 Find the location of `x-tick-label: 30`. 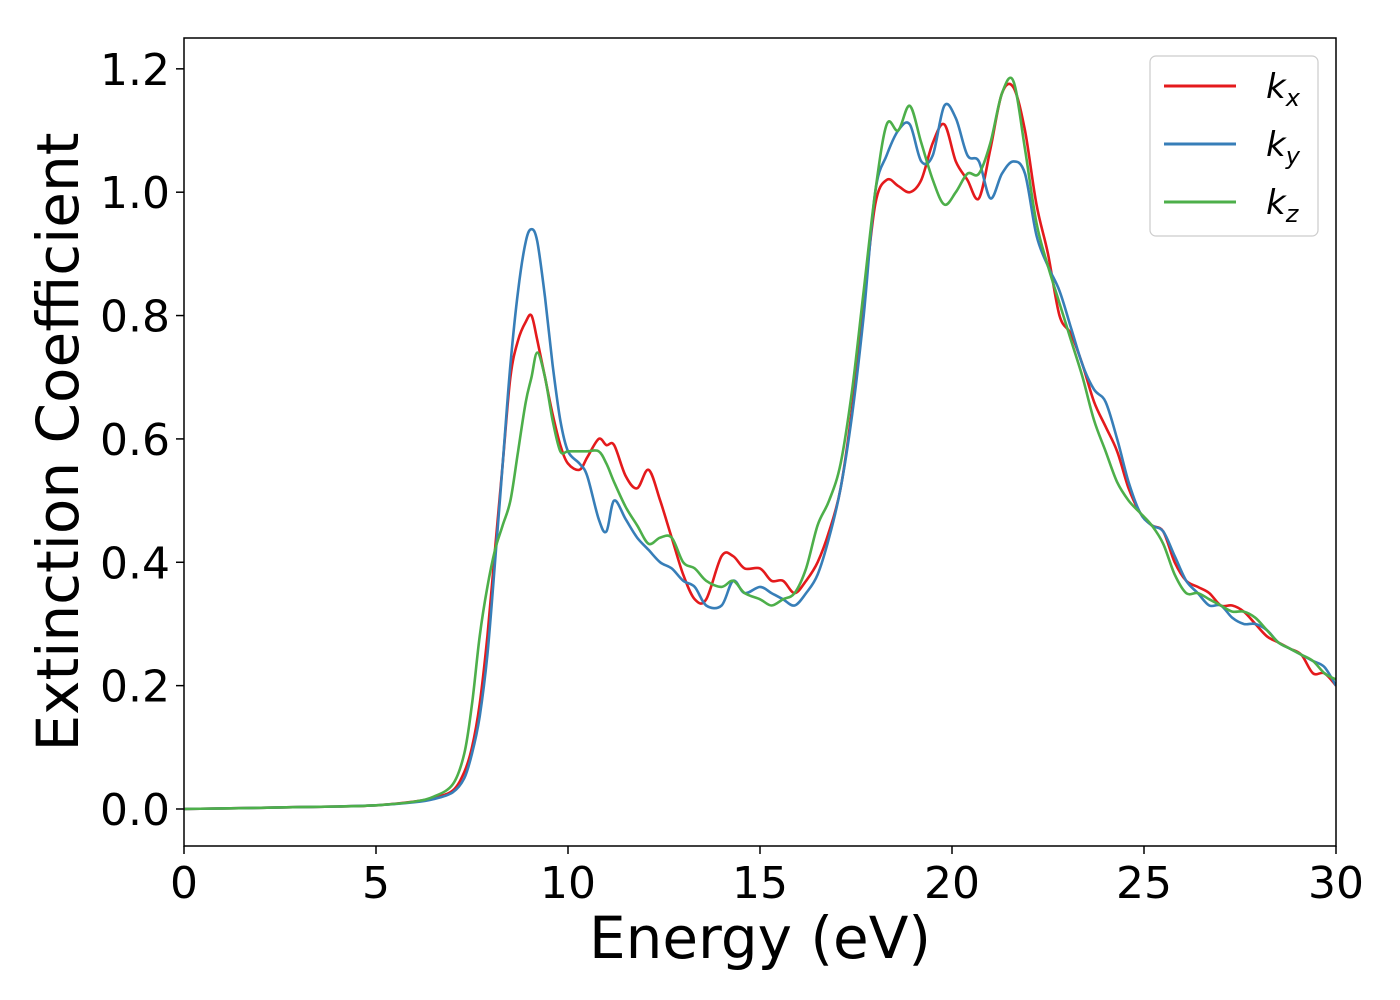

x-tick-label: 30 is located at coordinates (1336, 883).